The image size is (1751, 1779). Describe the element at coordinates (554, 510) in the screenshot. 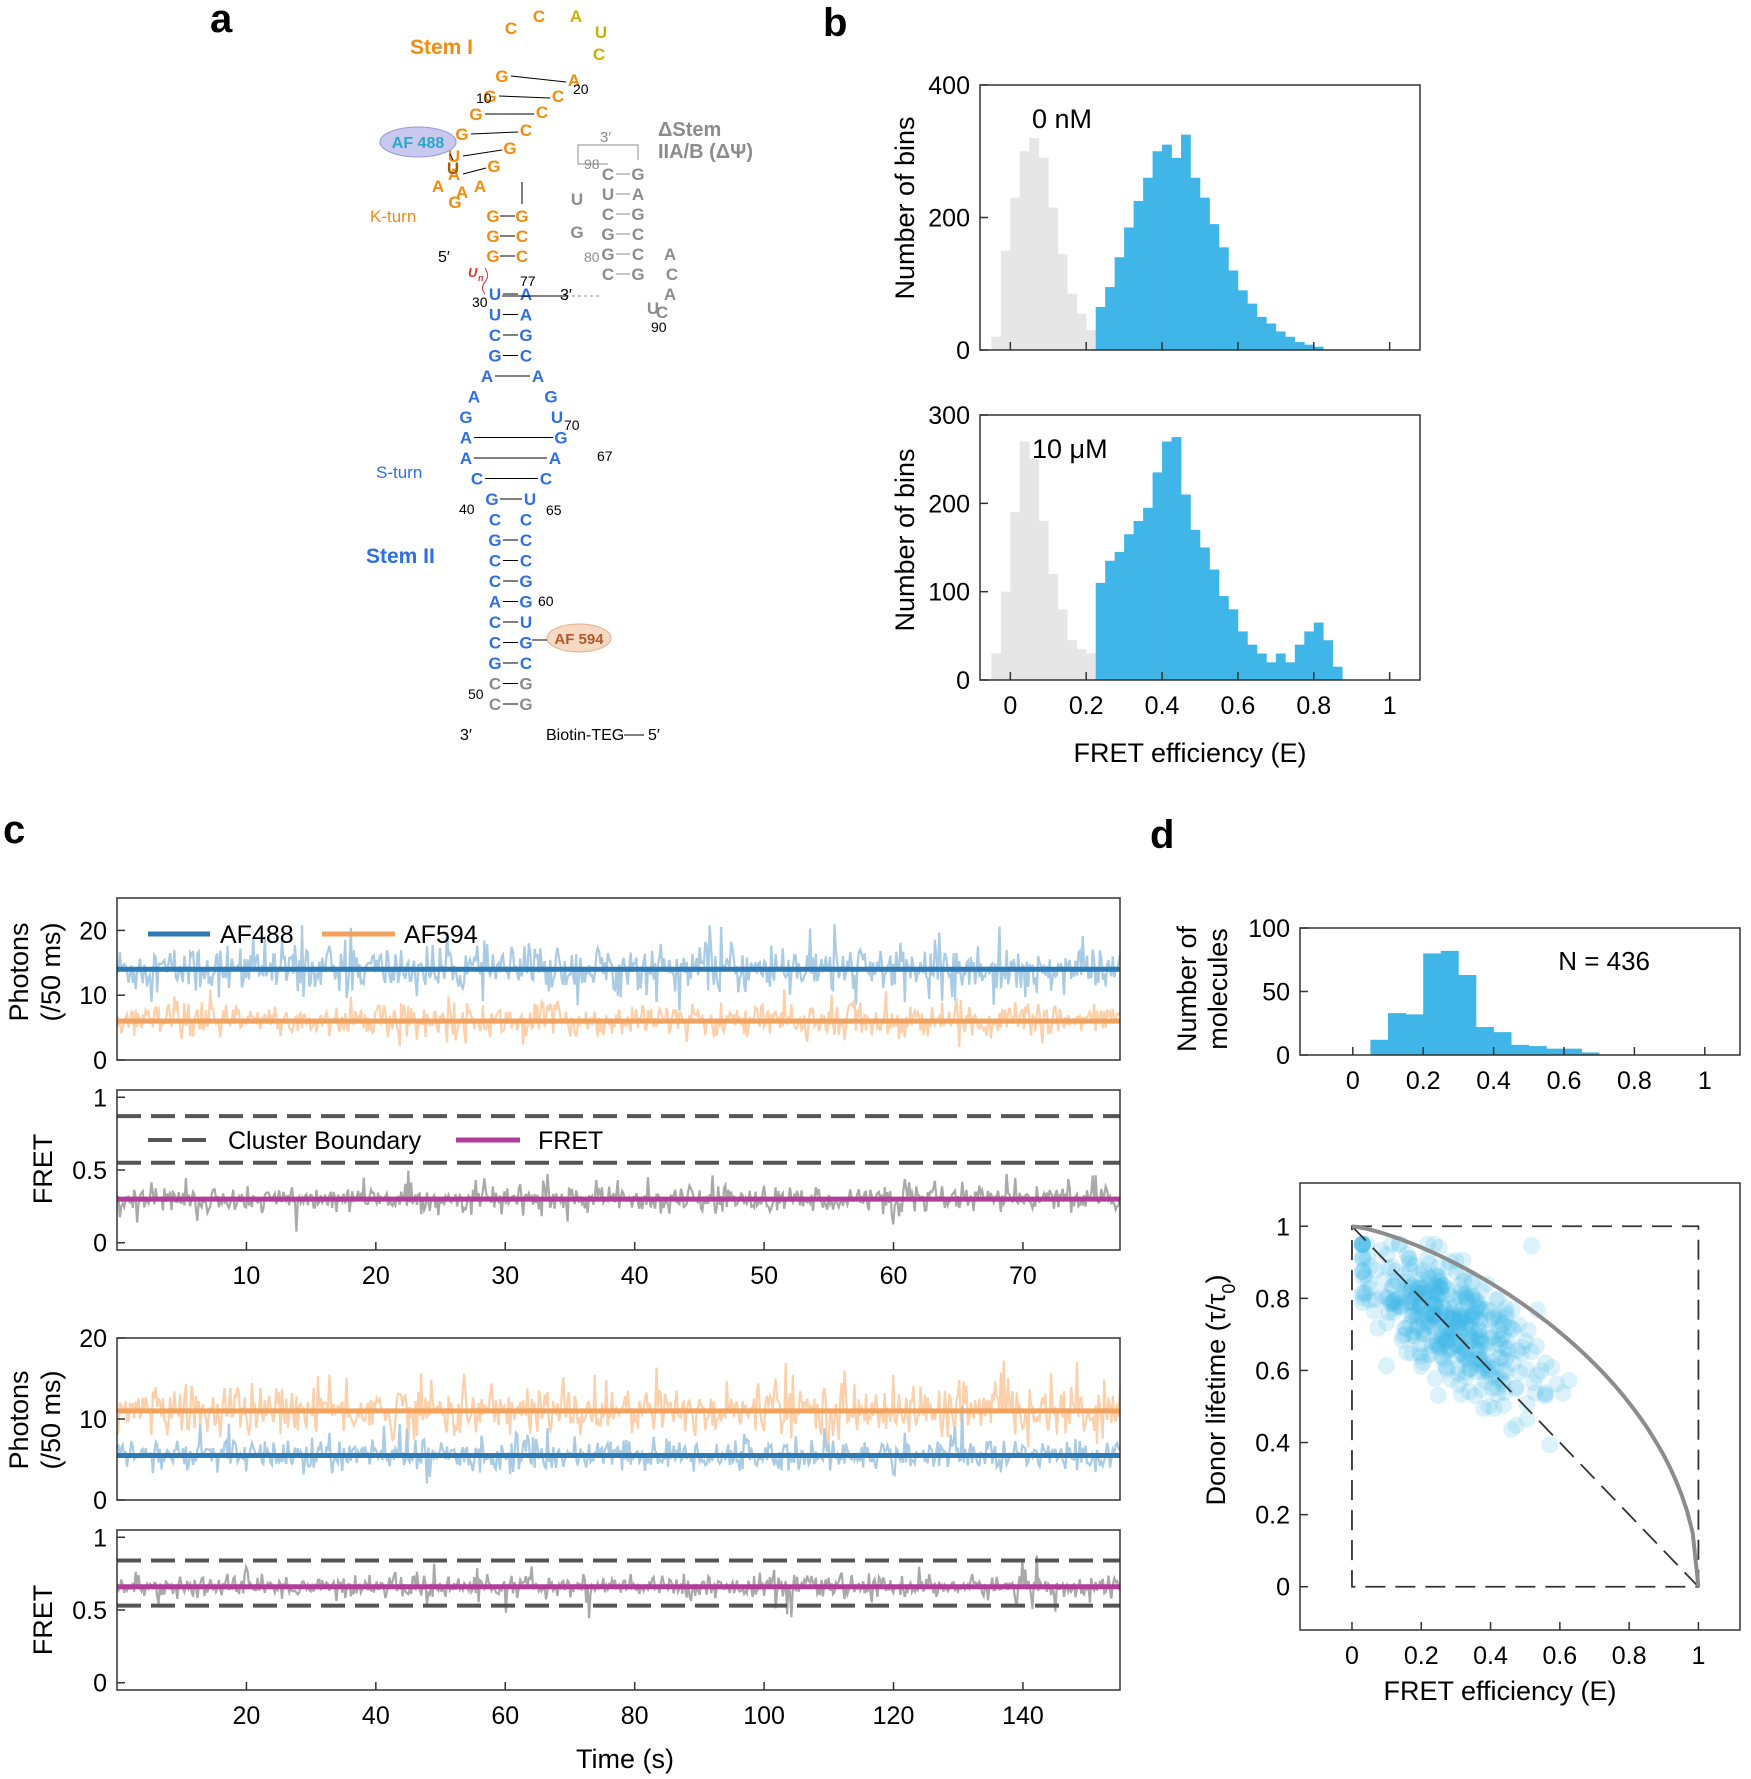

I see `nt-number-65: 65` at that location.